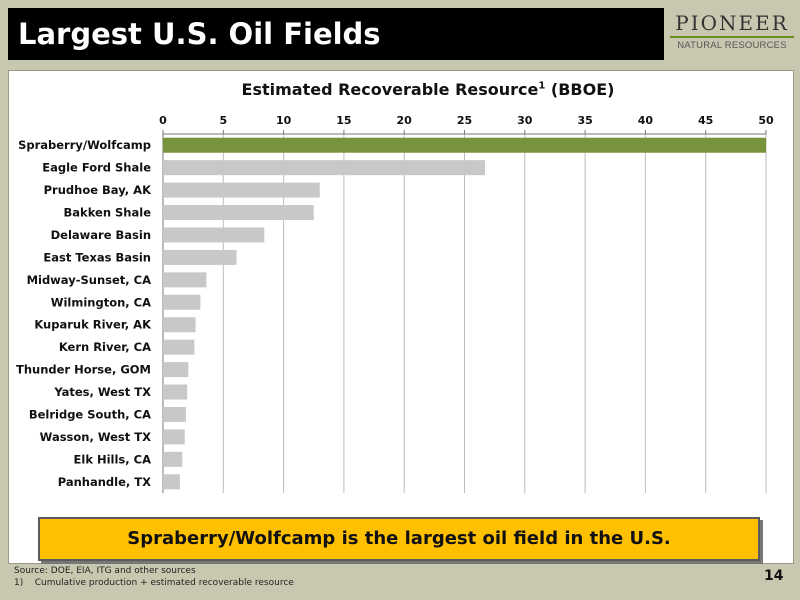 This screenshot has width=800, height=600. What do you see at coordinates (84, 145) in the screenshot?
I see `category-label: Spraberry/Wolfcamp` at bounding box center [84, 145].